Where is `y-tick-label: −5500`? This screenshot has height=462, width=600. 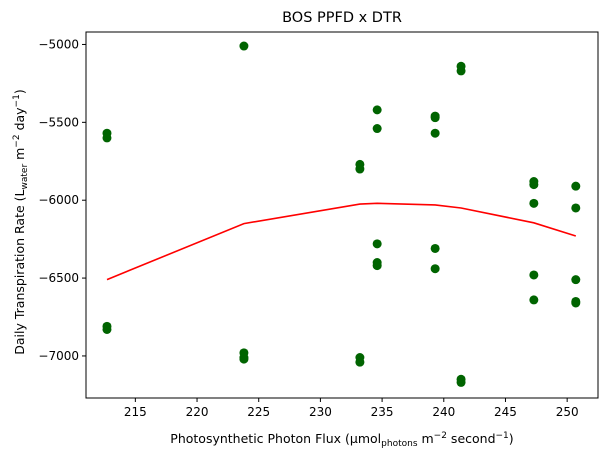
y-tick-label: −5500 is located at coordinates (58, 122).